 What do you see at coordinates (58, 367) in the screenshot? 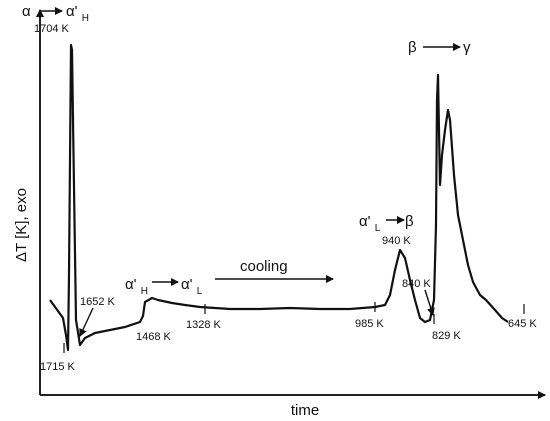
I see `label-1715: 1715 K` at bounding box center [58, 367].